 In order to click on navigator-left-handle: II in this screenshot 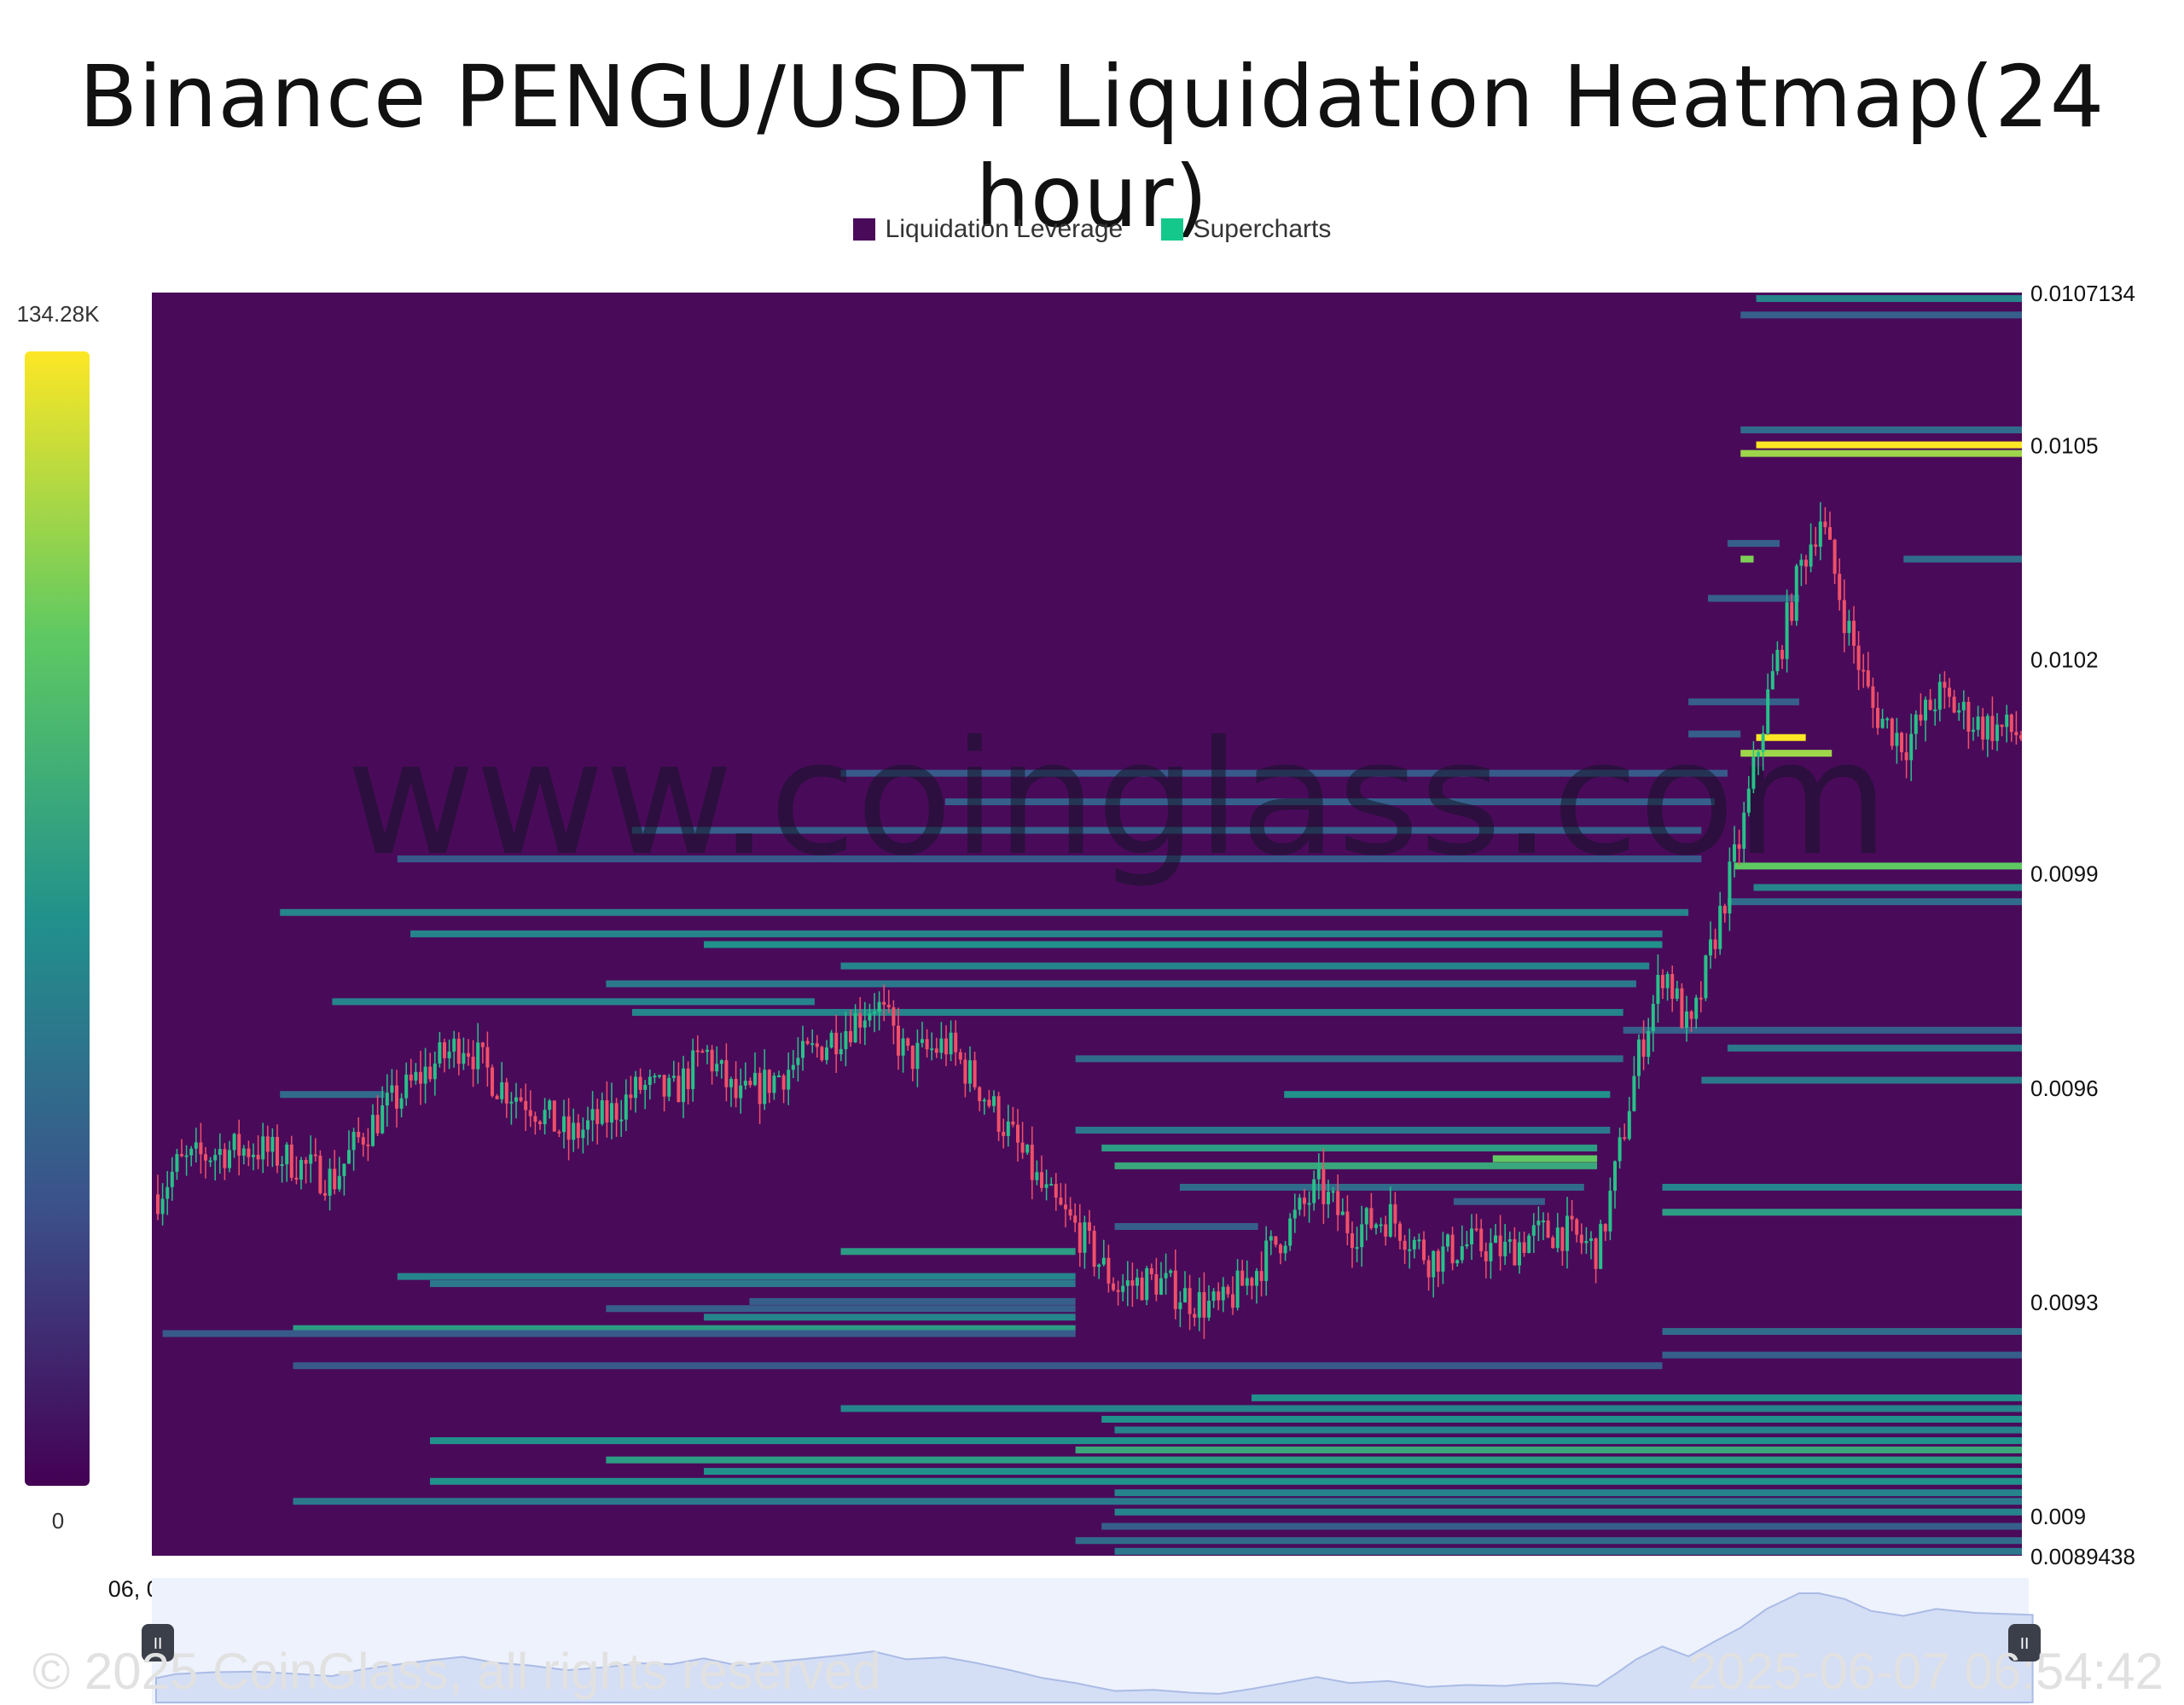, I will do `click(158, 1643)`.